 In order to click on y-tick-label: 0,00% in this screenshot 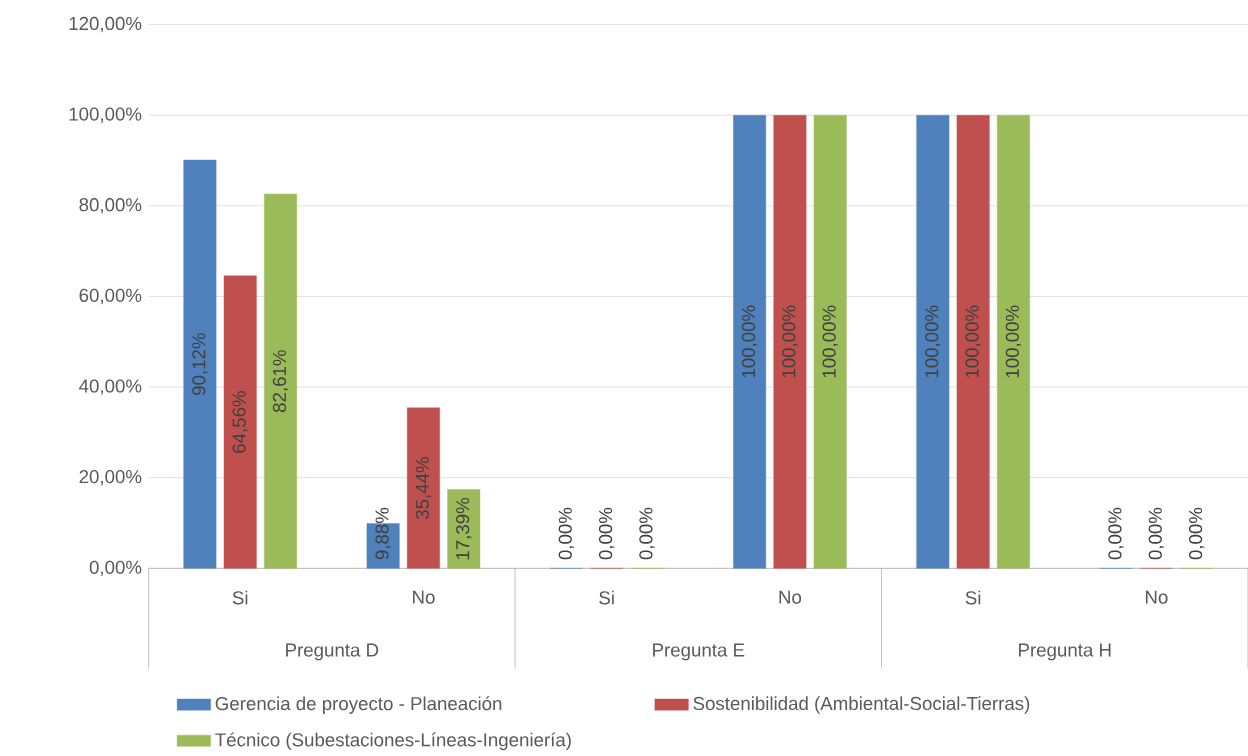, I will do `click(115, 568)`.